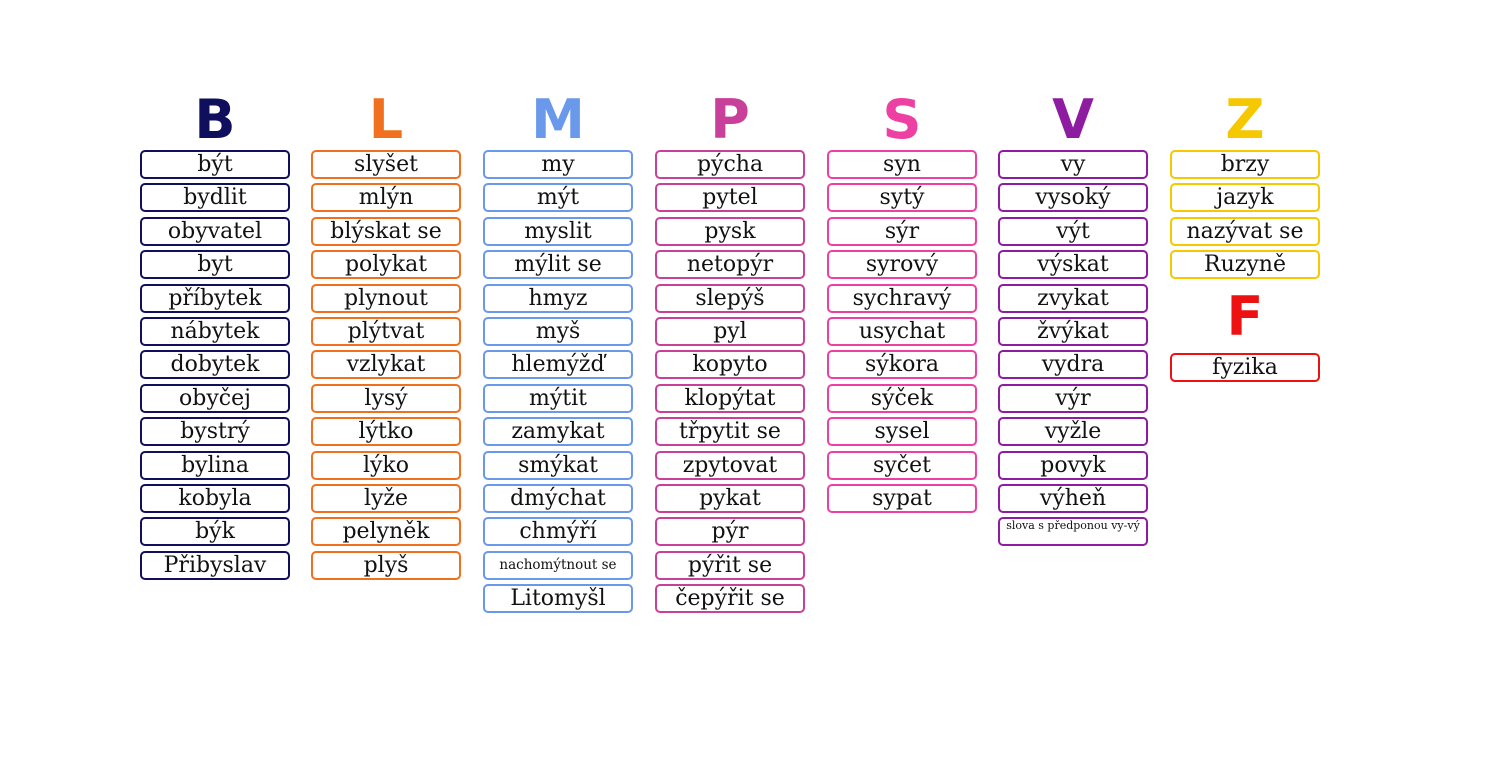  Describe the element at coordinates (730, 599) in the screenshot. I see `word-box-cepyrit-se: čepýřit se` at that location.